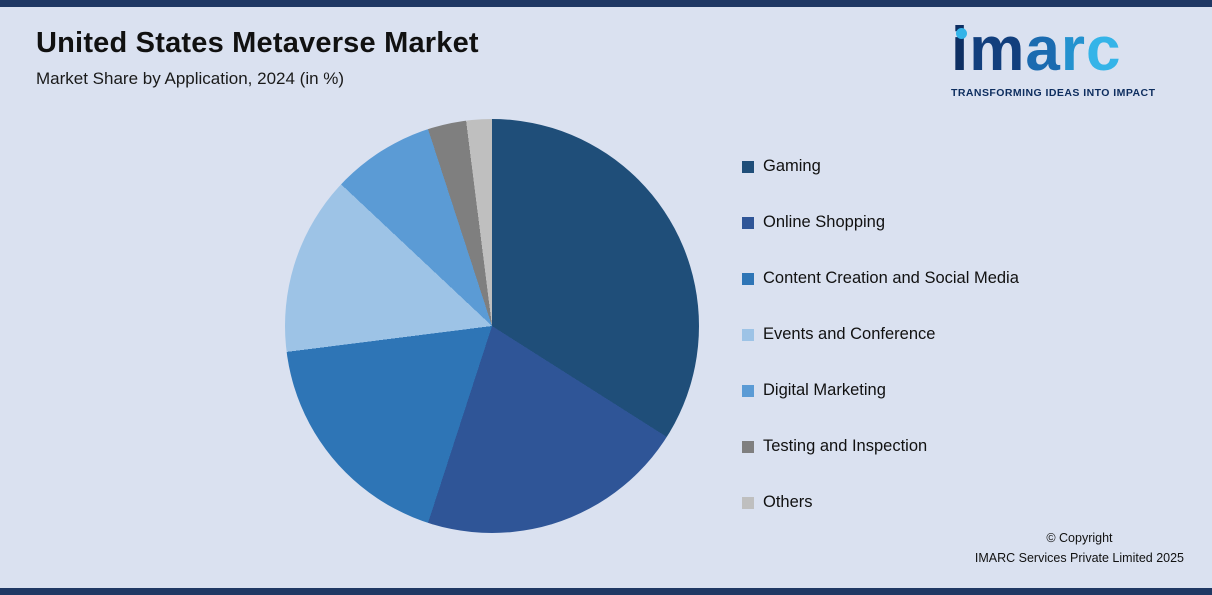  Describe the element at coordinates (1043, 49) in the screenshot. I see `logo-letter: a` at that location.